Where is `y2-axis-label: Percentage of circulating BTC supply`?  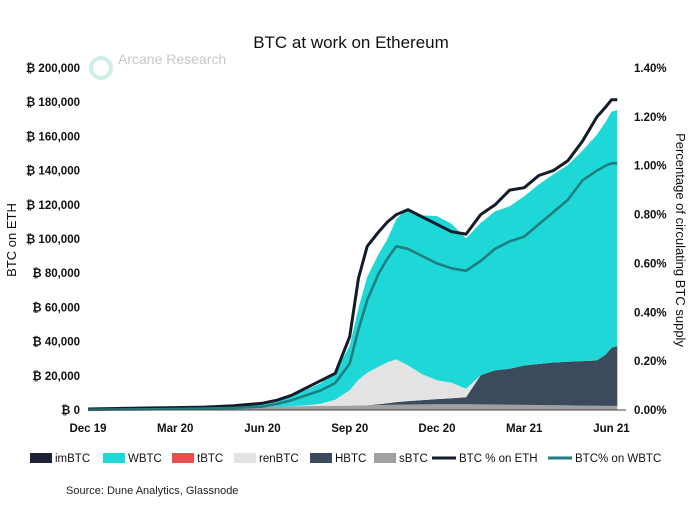 y2-axis-label: Percentage of circulating BTC supply is located at coordinates (680, 240).